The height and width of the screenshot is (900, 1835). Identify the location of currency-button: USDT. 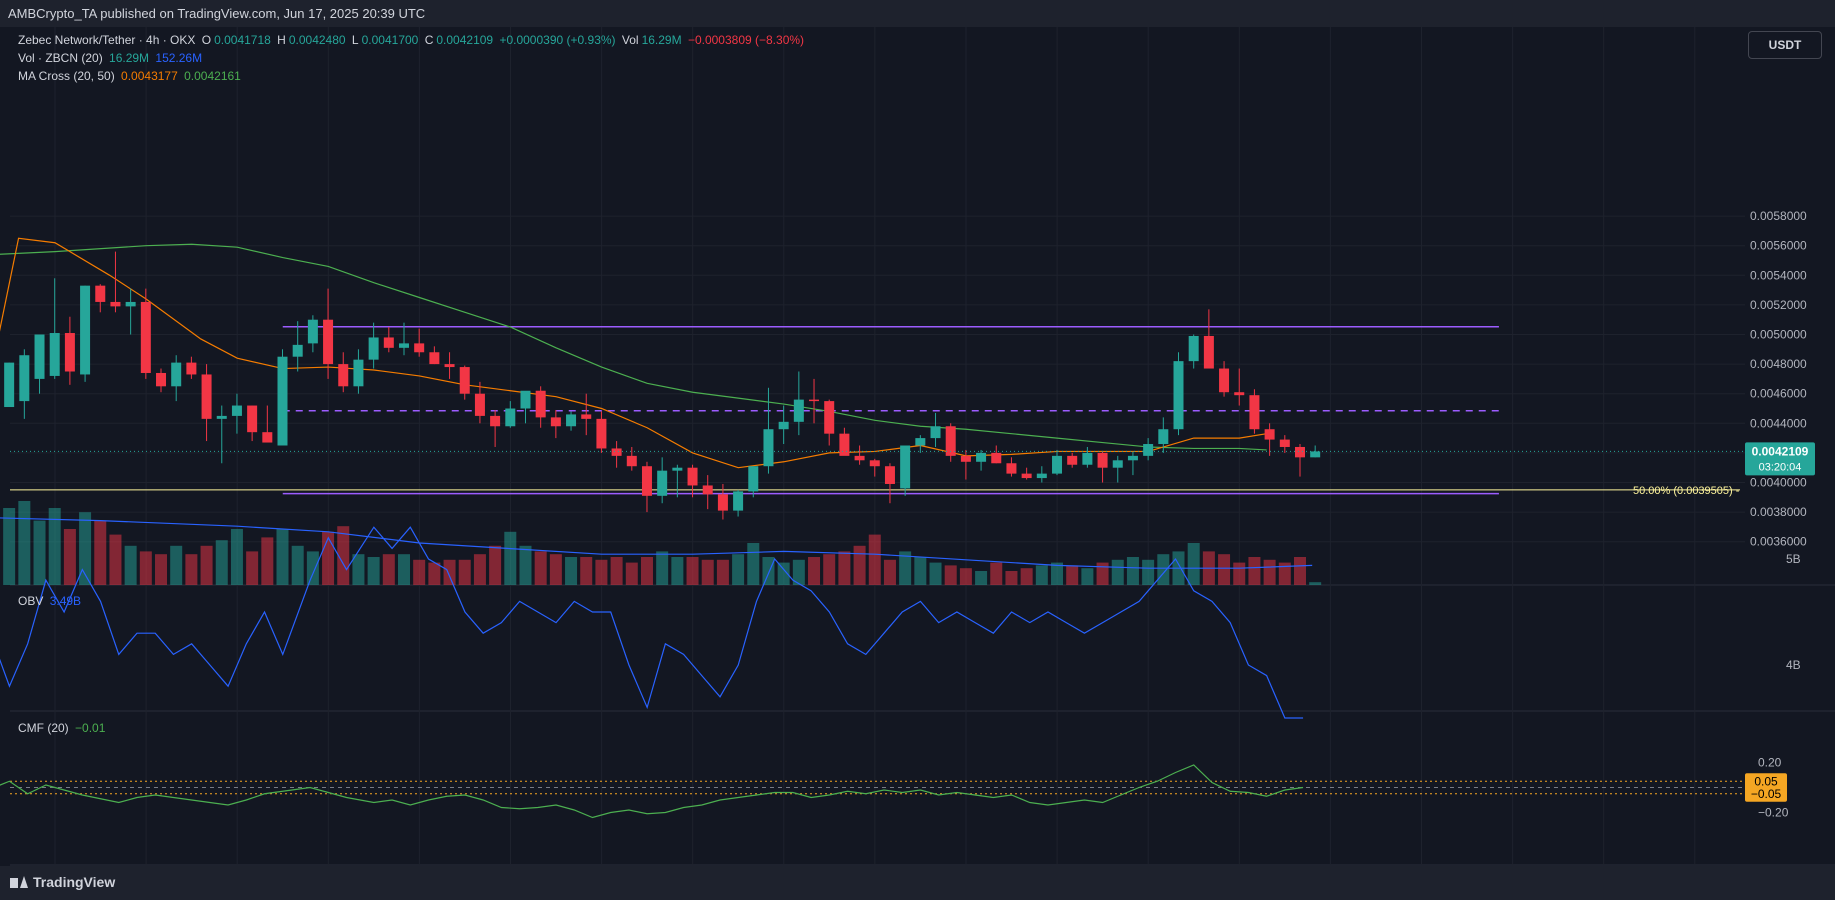
(1785, 45).